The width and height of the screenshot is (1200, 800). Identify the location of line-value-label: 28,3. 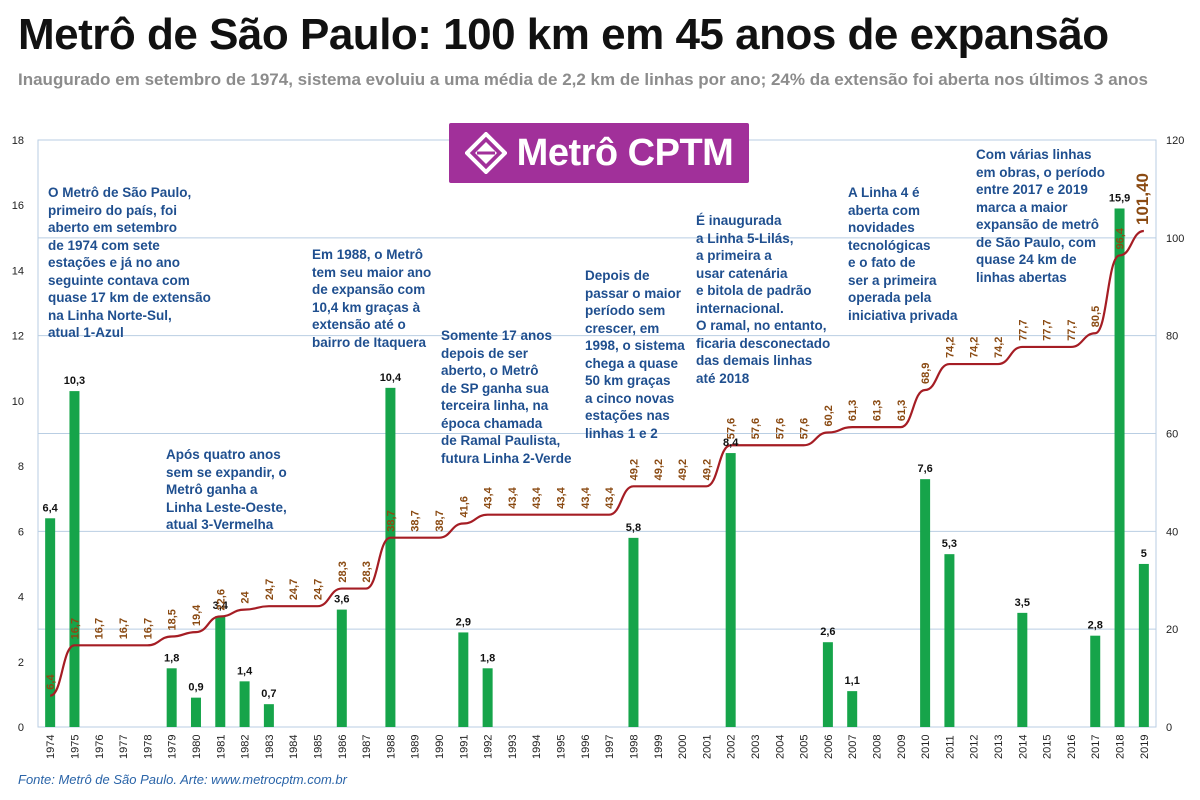
(343, 571).